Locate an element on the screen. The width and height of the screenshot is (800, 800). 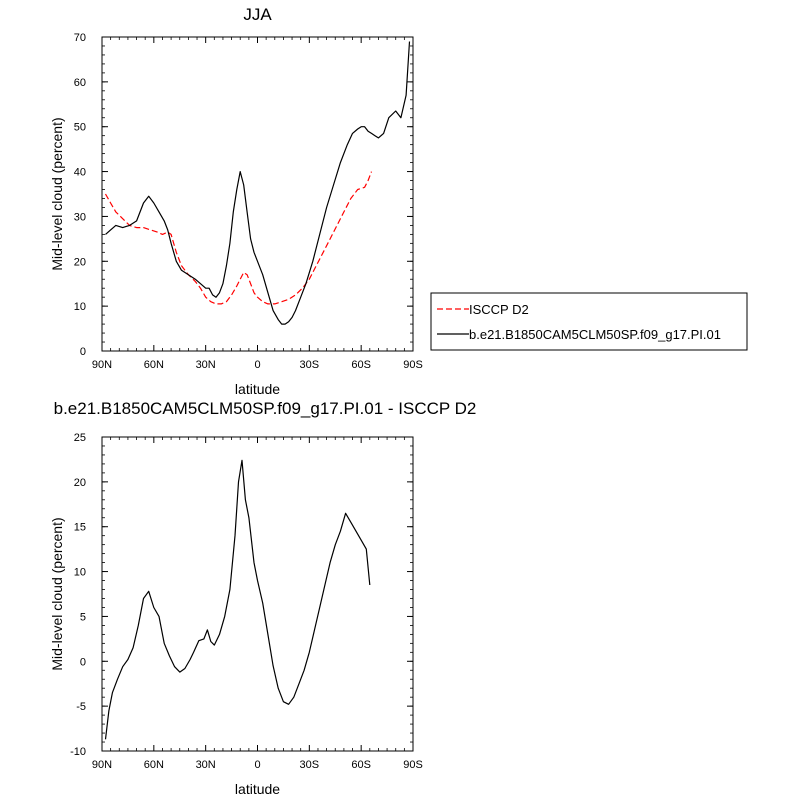
y-tick-label: -5 is located at coordinates (81, 707).